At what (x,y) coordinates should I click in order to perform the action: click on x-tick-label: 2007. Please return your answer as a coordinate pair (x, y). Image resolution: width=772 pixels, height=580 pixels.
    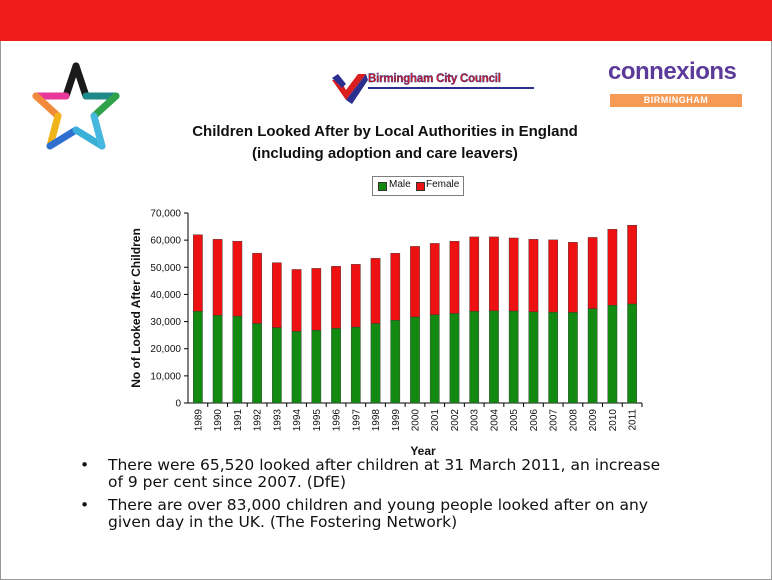
    Looking at the image, I should click on (554, 420).